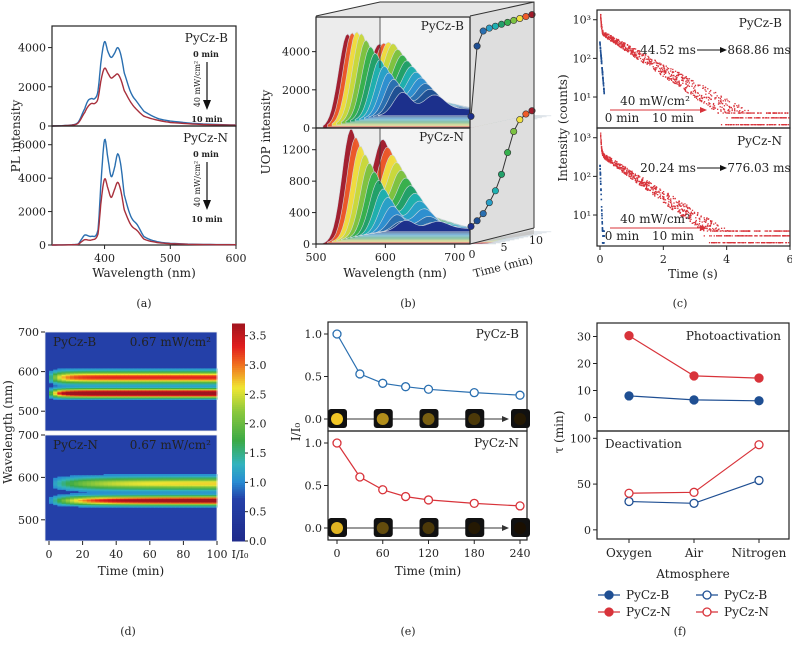  Describe the element at coordinates (206, 219) in the screenshot. I see `time-end-label: 10 min` at that location.